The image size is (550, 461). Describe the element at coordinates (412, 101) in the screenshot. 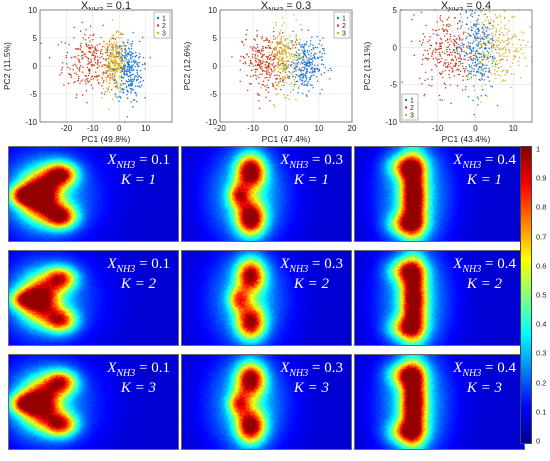

I see `legend-entry: 1` at that location.